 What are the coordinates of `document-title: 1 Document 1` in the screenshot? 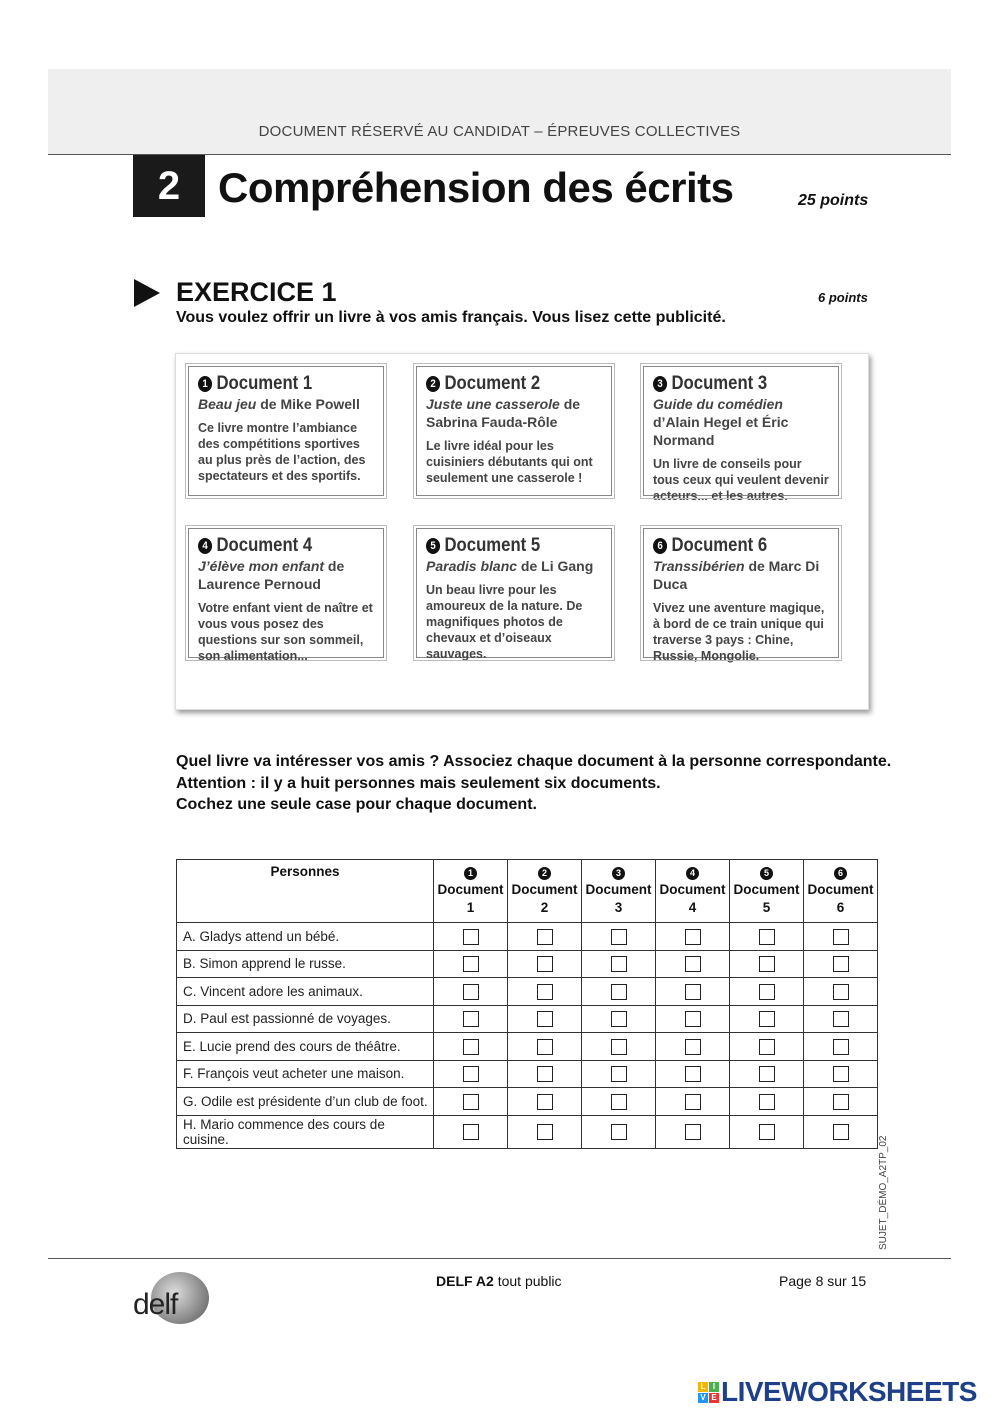 It's located at (275, 384).